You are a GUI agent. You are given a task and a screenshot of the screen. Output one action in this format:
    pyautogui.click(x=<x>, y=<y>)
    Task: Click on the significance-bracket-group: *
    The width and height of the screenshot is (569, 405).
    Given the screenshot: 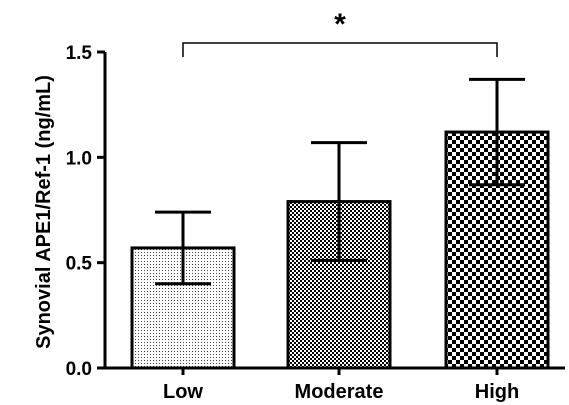 What is the action you would take?
    pyautogui.click(x=340, y=32)
    